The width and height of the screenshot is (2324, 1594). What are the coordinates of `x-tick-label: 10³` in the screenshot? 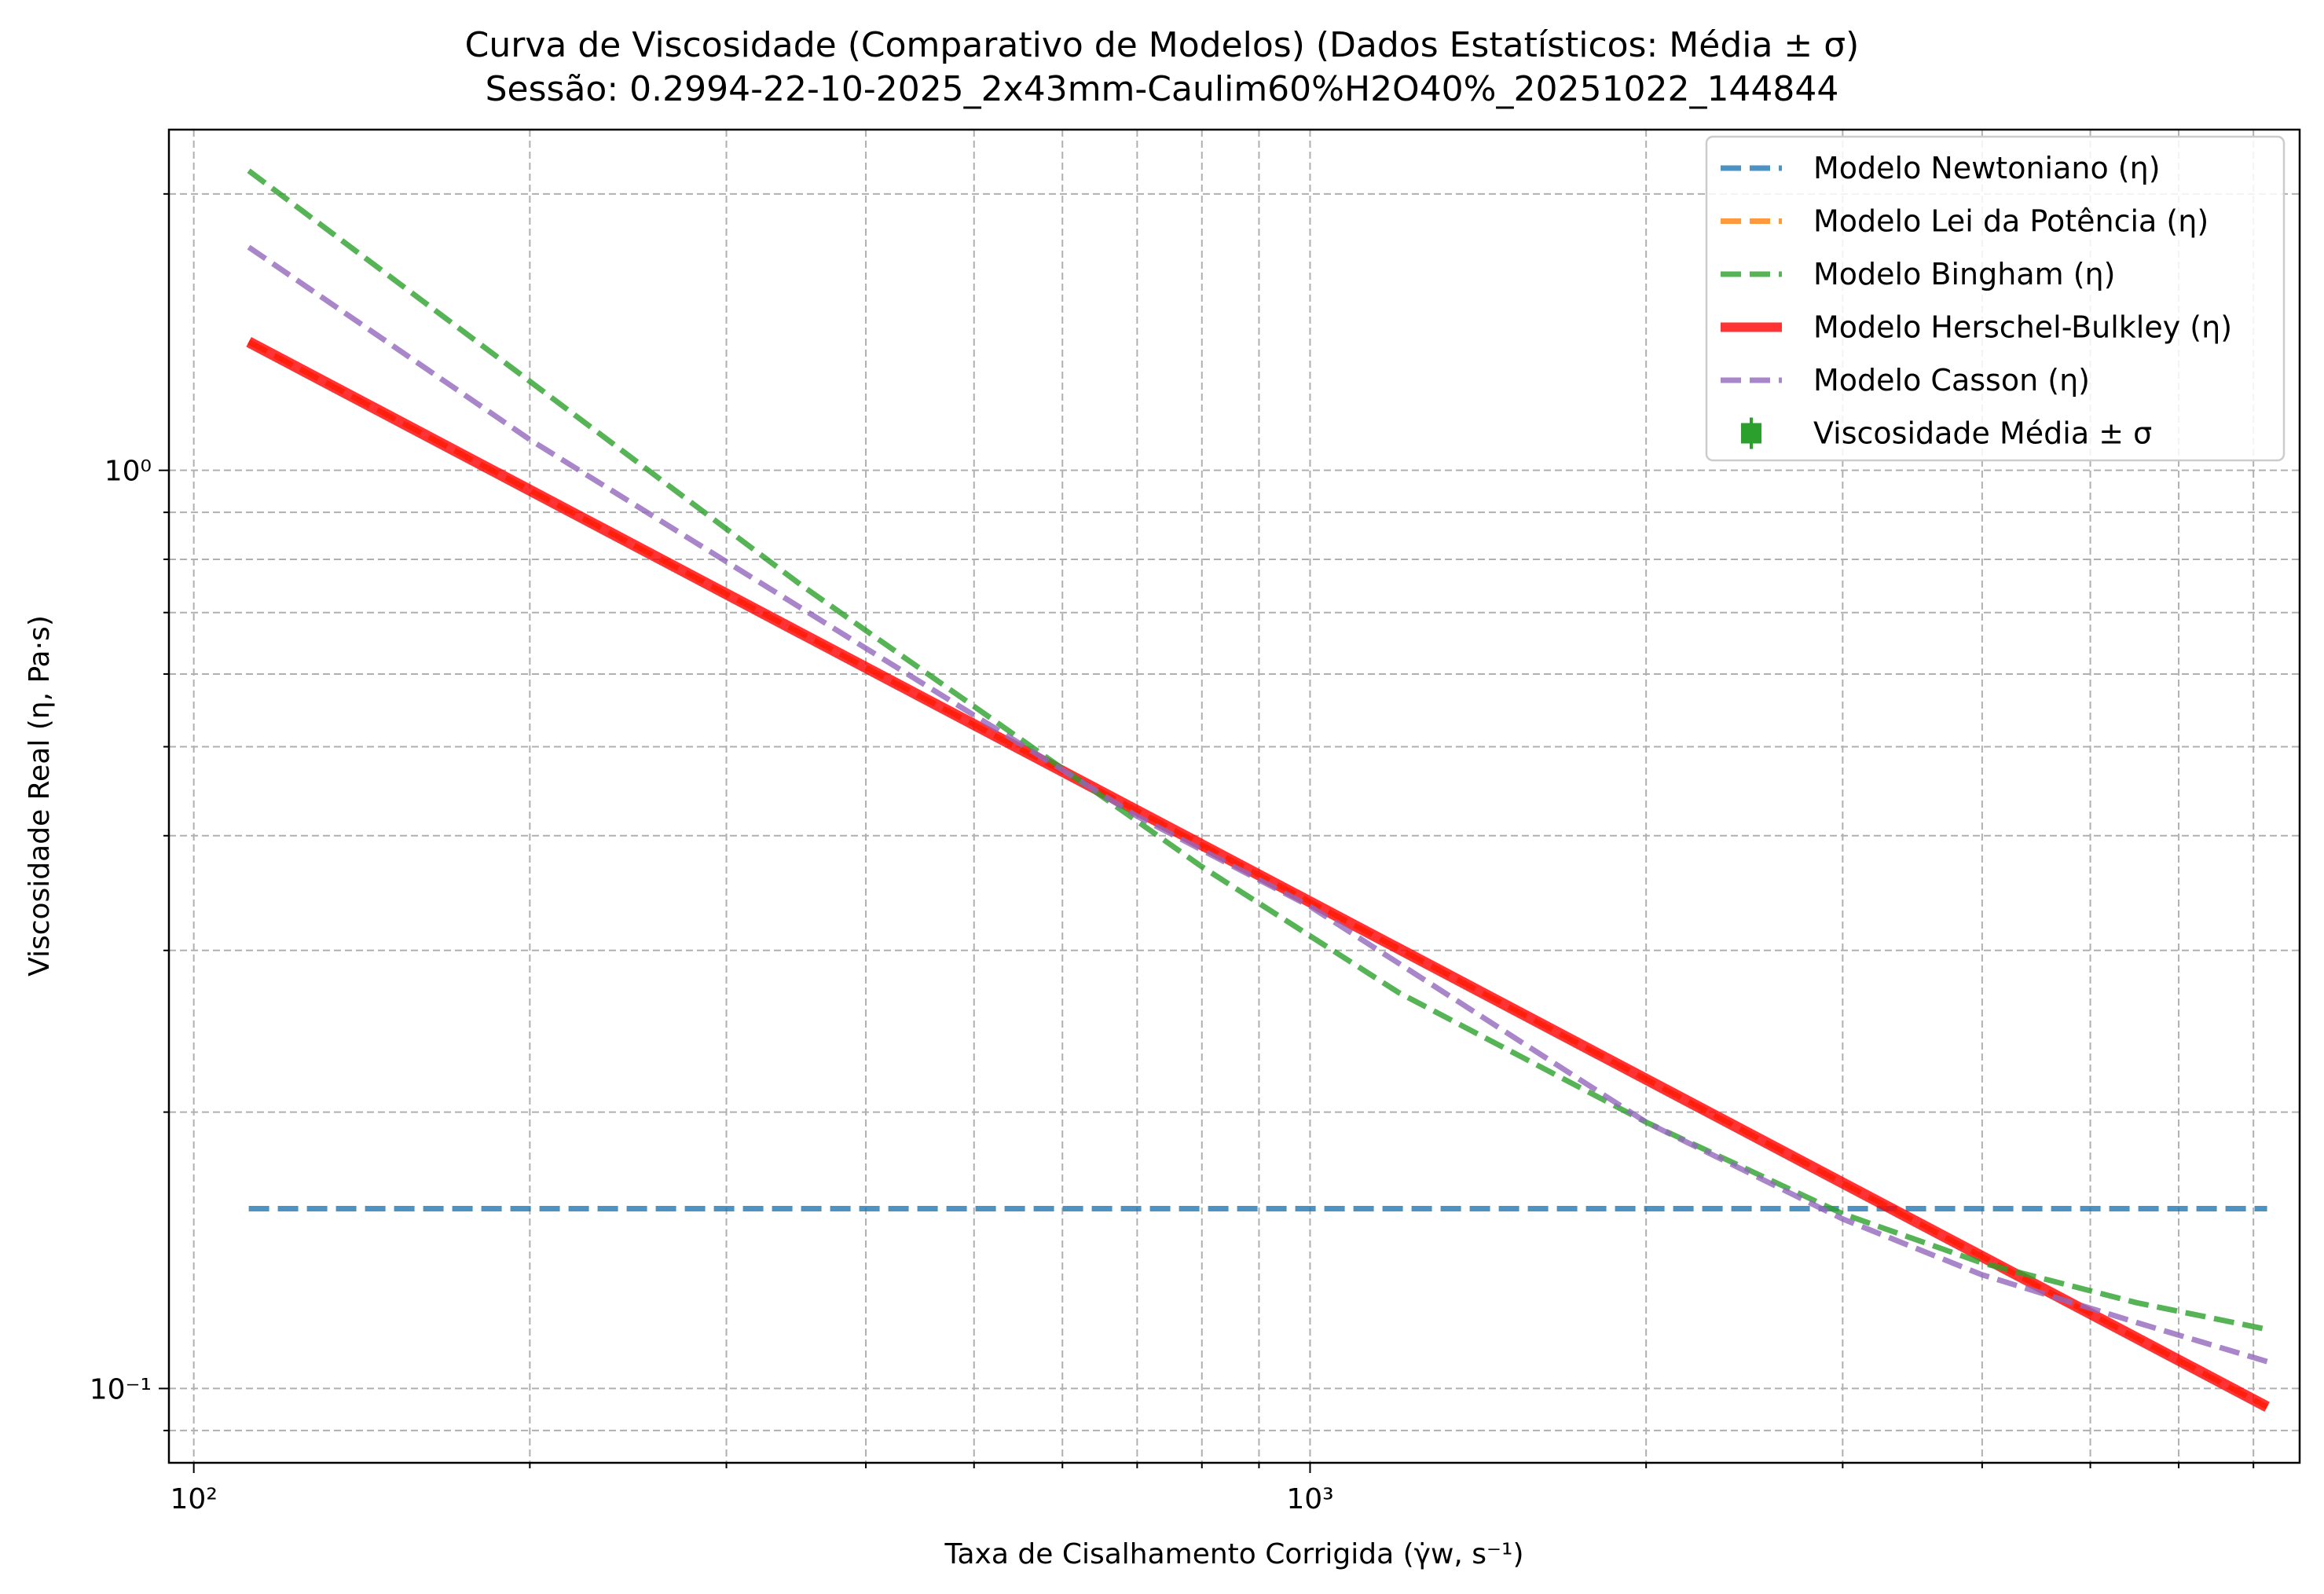 It's located at (1309, 1499).